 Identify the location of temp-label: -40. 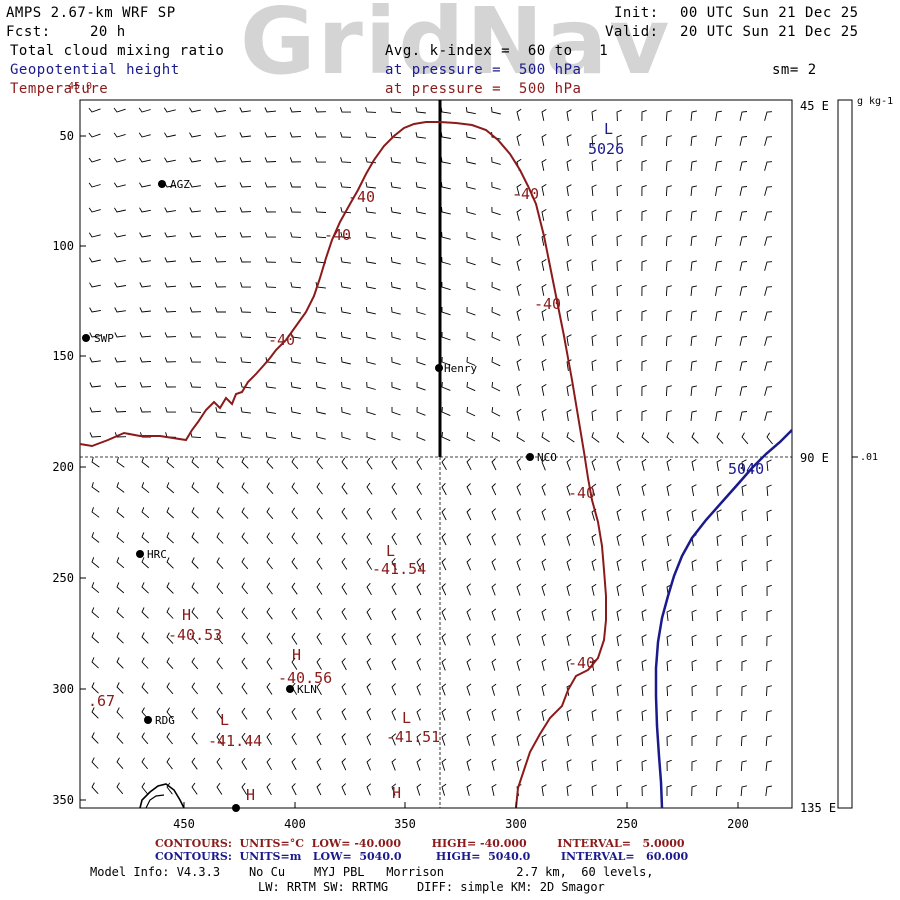
(281, 340).